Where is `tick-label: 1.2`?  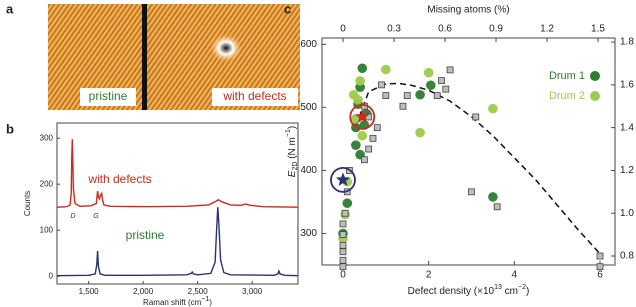 tick-label: 1.2 is located at coordinates (627, 170).